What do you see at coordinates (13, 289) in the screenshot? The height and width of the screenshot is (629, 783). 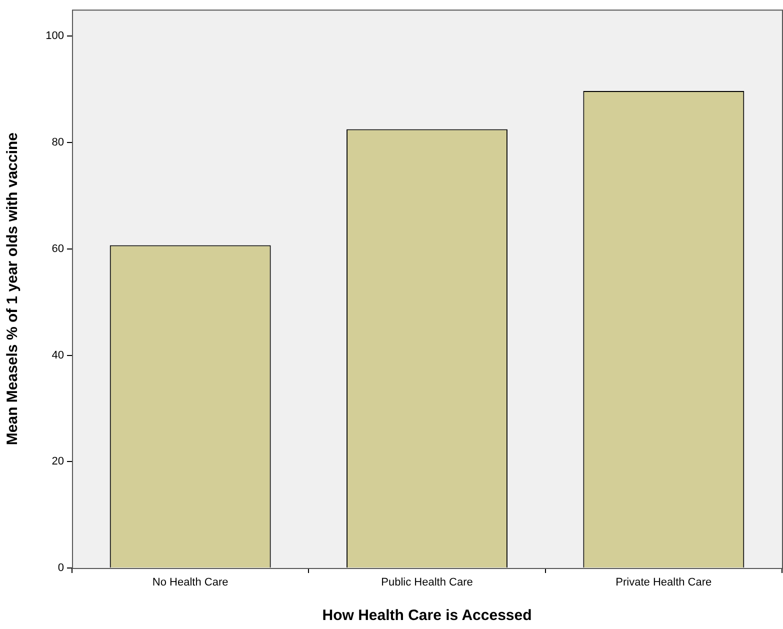 I see `y-axis-title: Mean Measels % of 1 year olds with vaccine` at bounding box center [13, 289].